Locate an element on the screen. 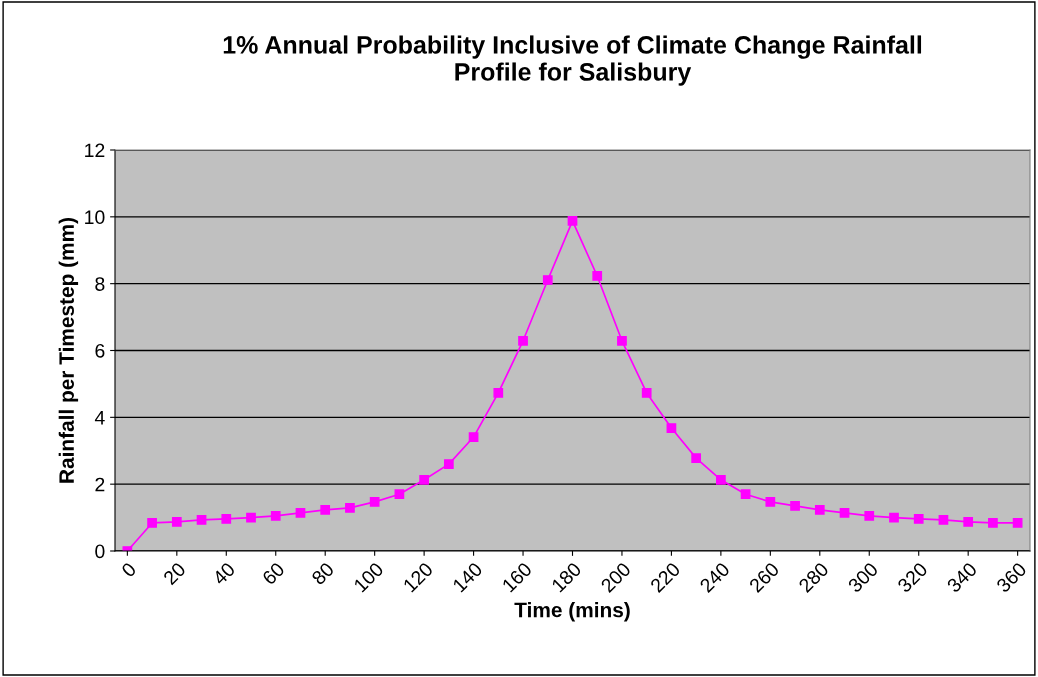 The height and width of the screenshot is (677, 1038). x-tick-label: 220 is located at coordinates (665, 577).